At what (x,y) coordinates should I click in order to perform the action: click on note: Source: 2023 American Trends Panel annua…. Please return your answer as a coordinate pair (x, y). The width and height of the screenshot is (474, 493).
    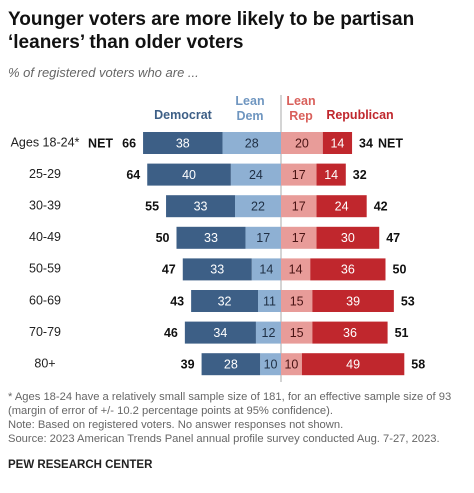
    Looking at the image, I should click on (224, 439).